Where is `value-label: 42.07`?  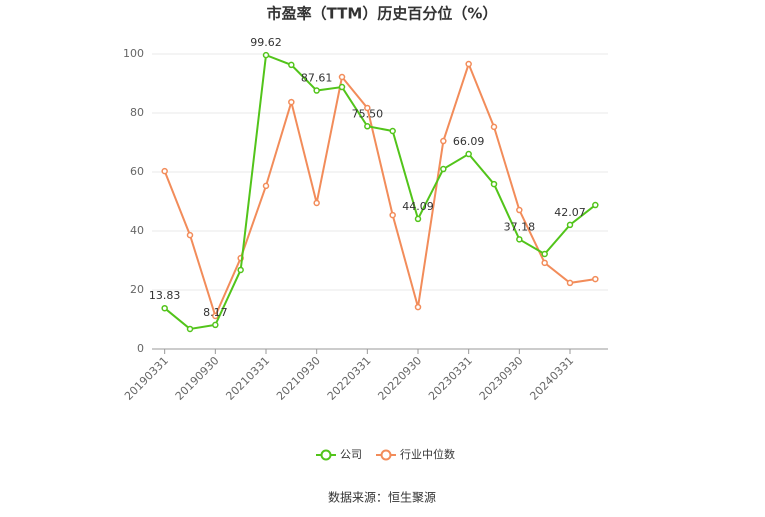 value-label: 42.07 is located at coordinates (570, 212).